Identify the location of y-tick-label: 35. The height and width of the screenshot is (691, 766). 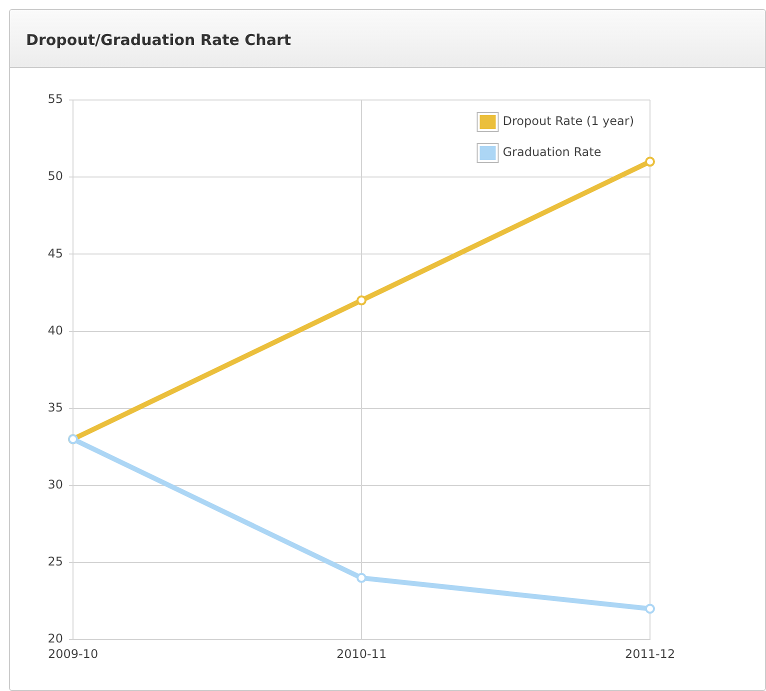
(55, 407).